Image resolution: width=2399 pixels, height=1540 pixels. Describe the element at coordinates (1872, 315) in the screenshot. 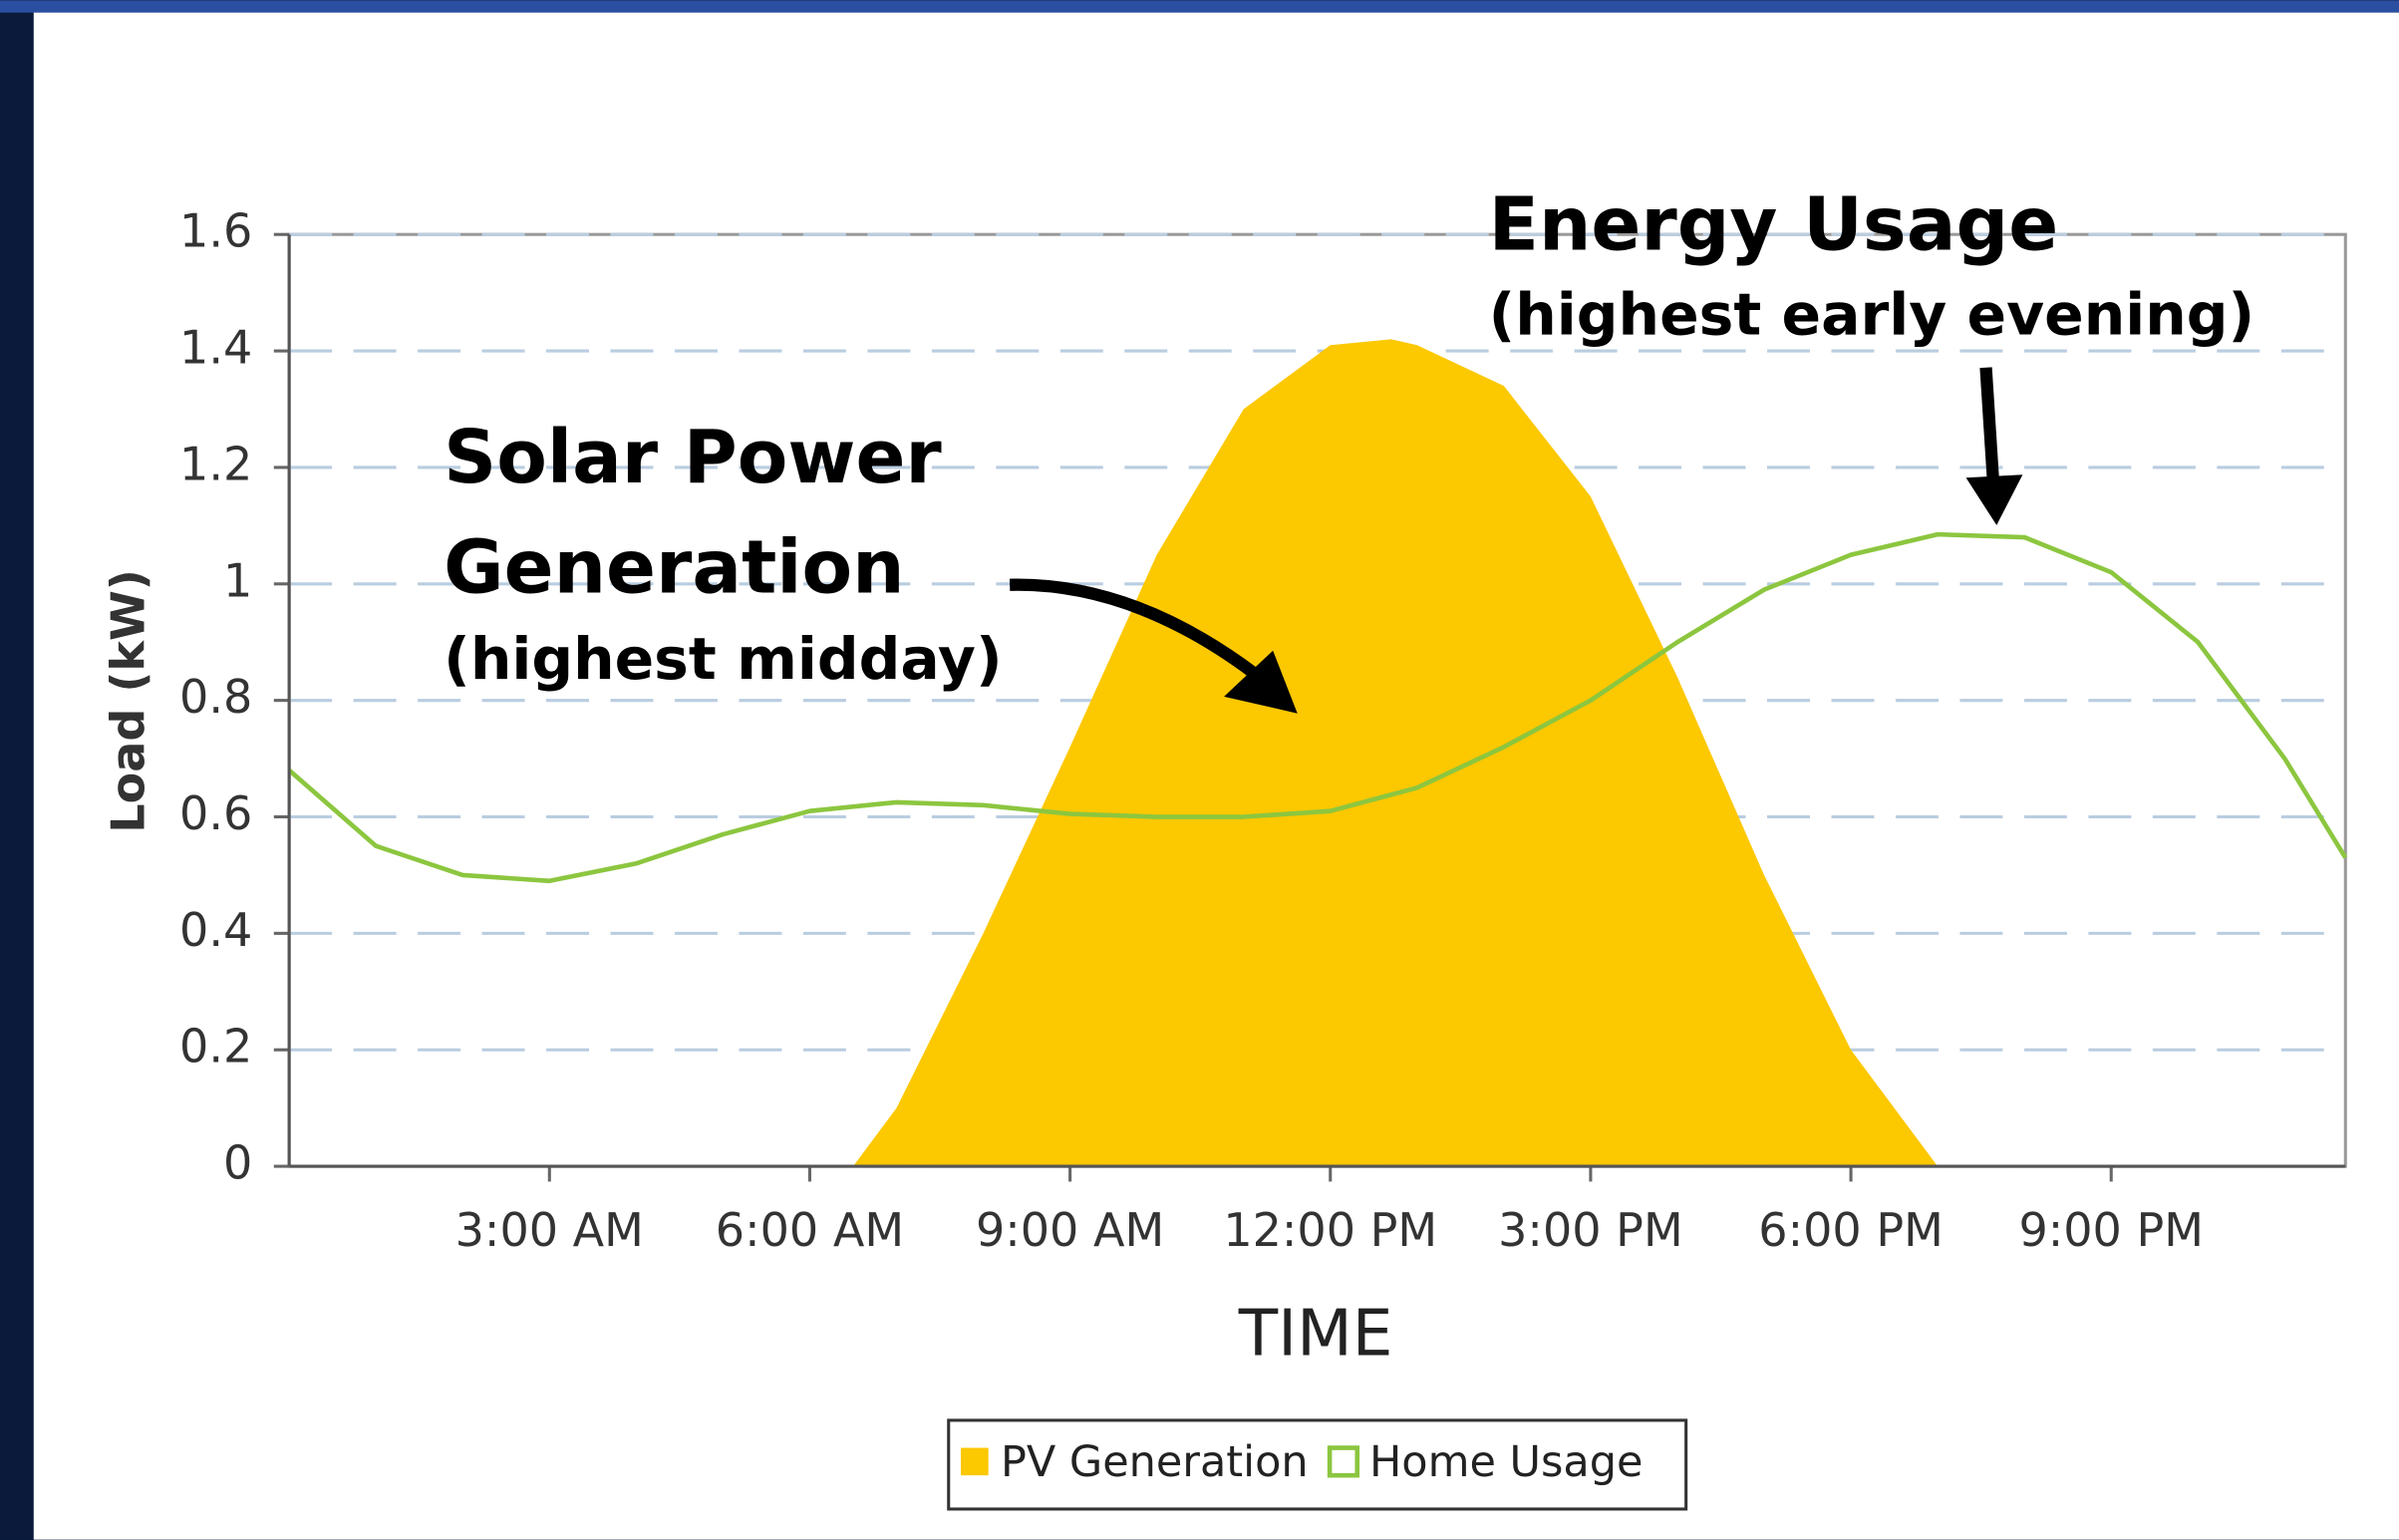

I see `annotation: (highest early evening)` at that location.